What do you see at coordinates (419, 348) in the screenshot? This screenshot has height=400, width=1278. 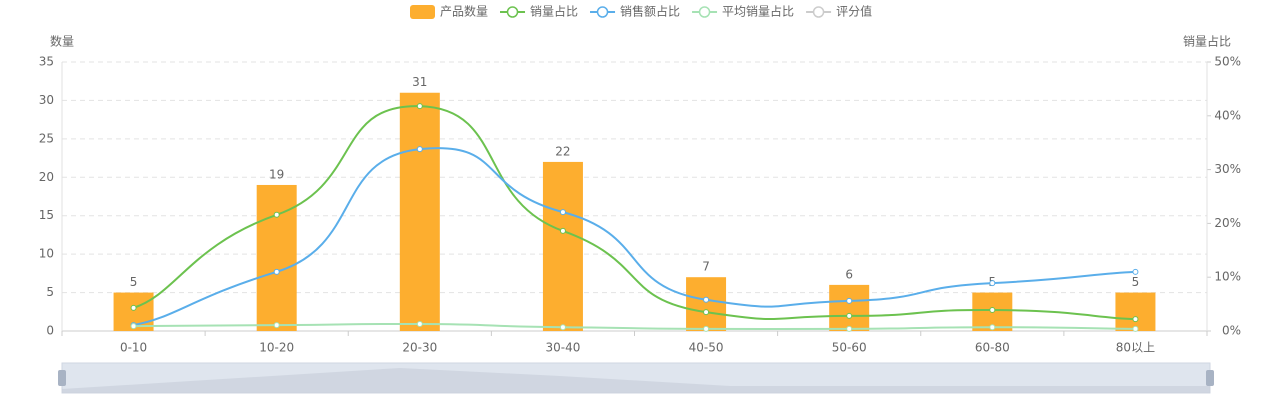 I see `x-tick-label: 20-30` at bounding box center [419, 348].